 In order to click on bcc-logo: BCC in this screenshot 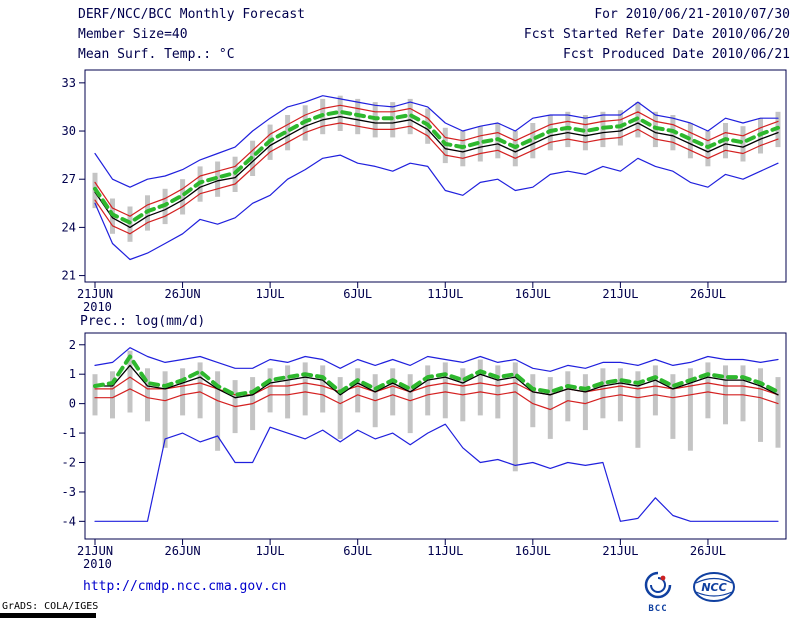, I will do `click(658, 592)`.